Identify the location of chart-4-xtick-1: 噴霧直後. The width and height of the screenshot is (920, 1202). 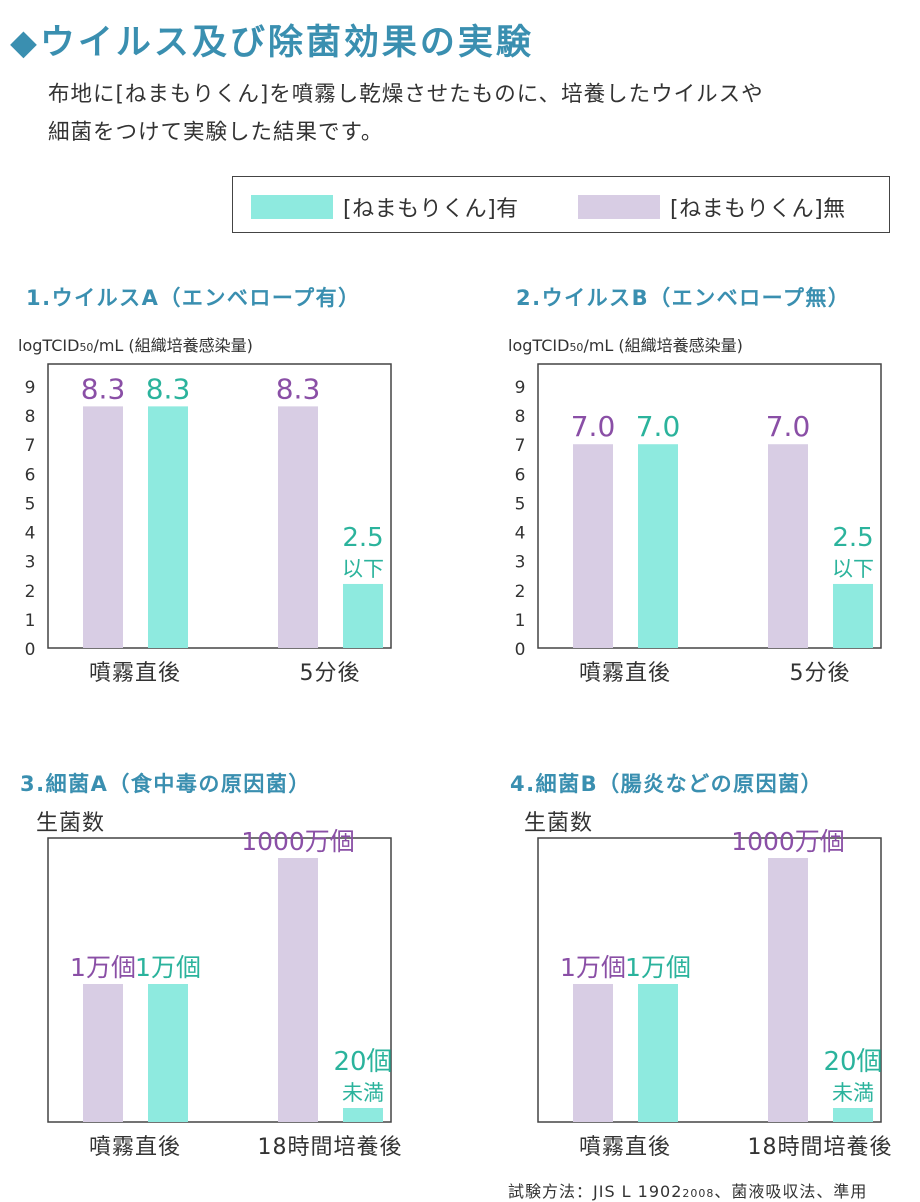
(625, 1147).